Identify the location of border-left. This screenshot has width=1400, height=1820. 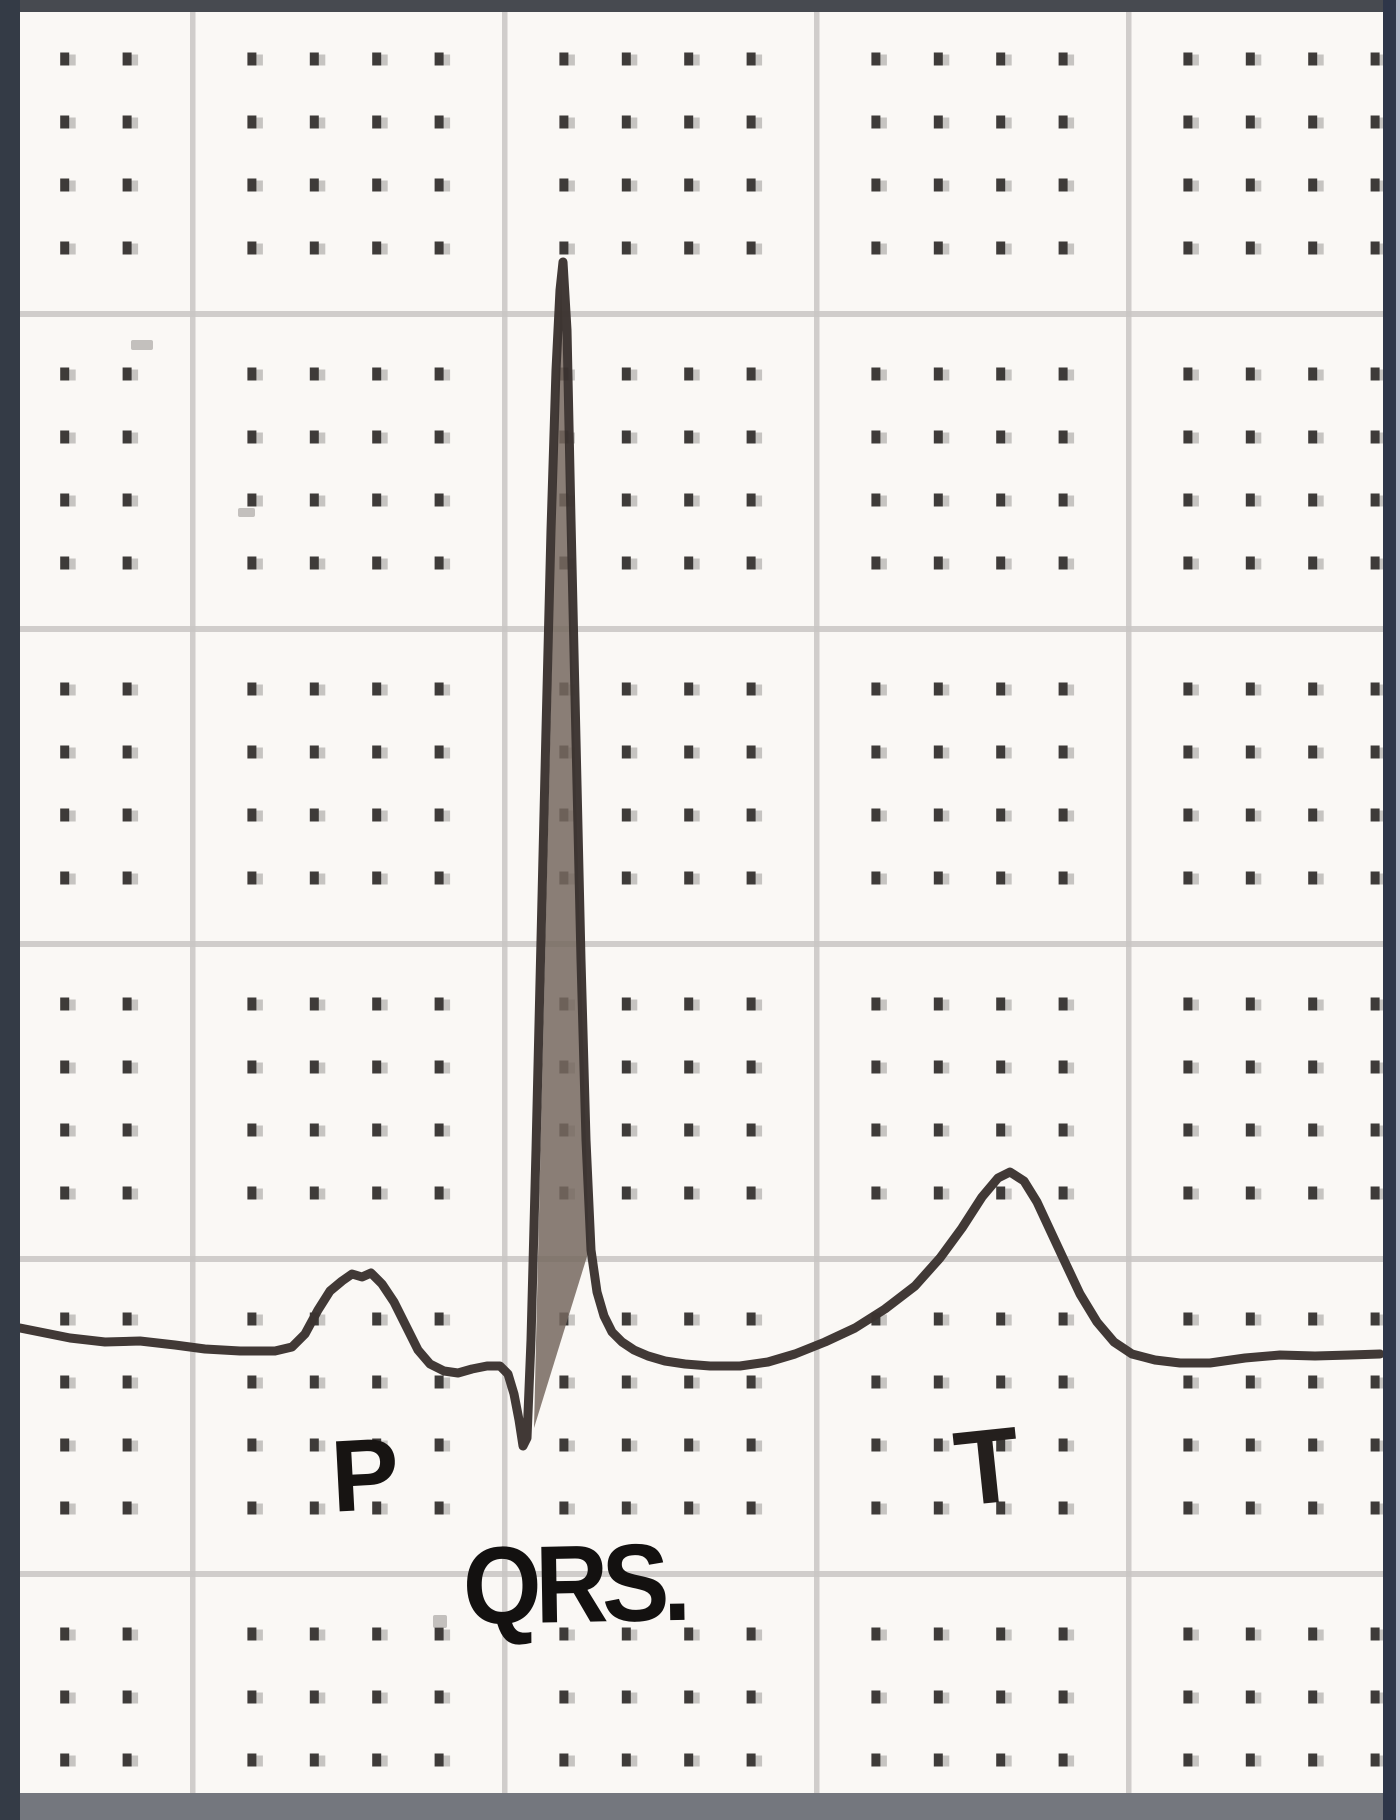
(10, 910).